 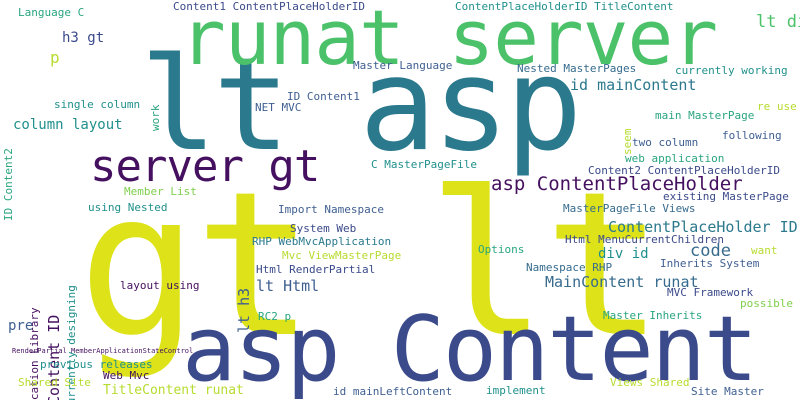 I want to click on word-two-column: two column, so click(x=665, y=142).